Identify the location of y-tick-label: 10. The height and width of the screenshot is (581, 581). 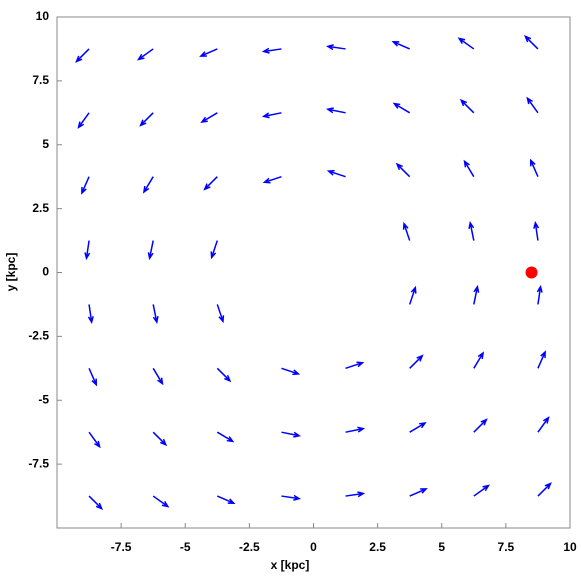
(43, 16).